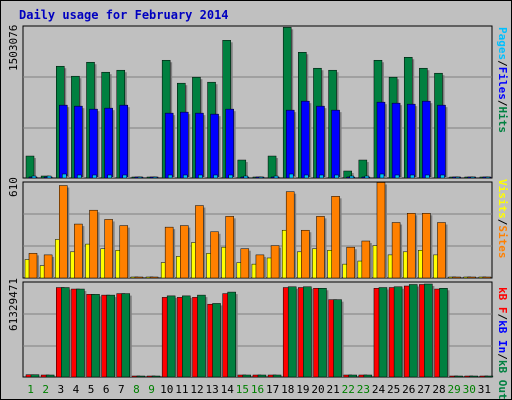 The image size is (512, 400). What do you see at coordinates (124, 15) in the screenshot?
I see `graph-title: Daily usage for February 2014` at bounding box center [124, 15].